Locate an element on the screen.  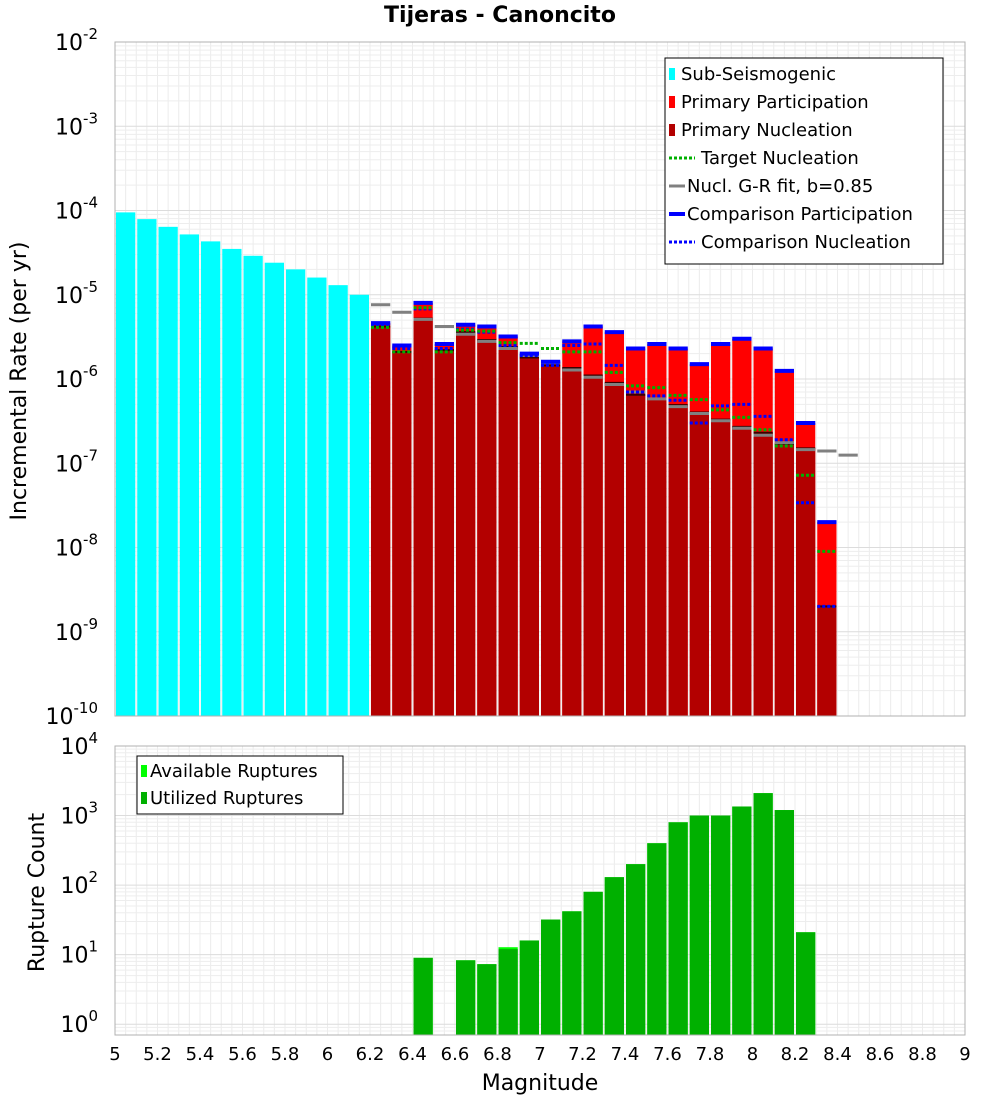
bottom-bars is located at coordinates (614, 914).